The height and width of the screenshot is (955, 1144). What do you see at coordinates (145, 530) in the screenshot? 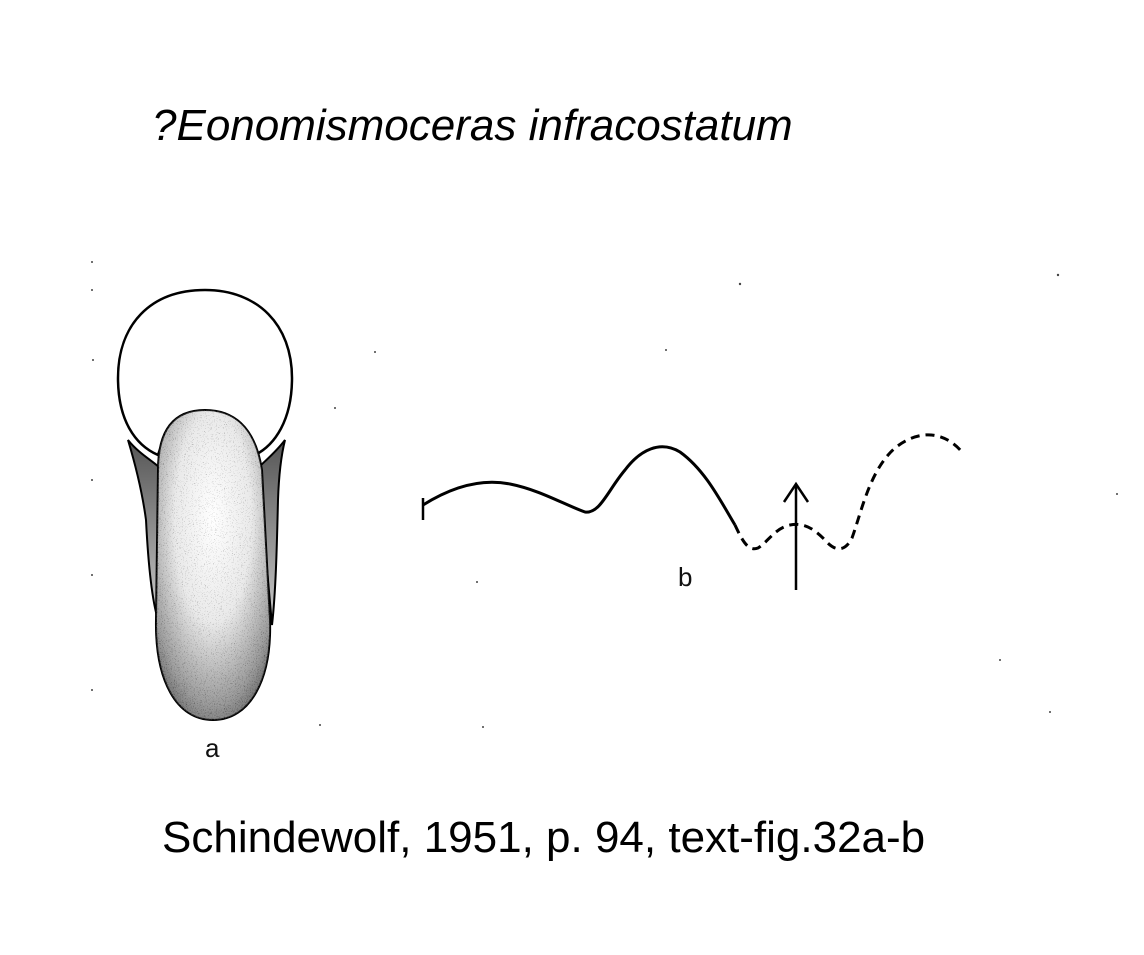
I see `left-flank` at bounding box center [145, 530].